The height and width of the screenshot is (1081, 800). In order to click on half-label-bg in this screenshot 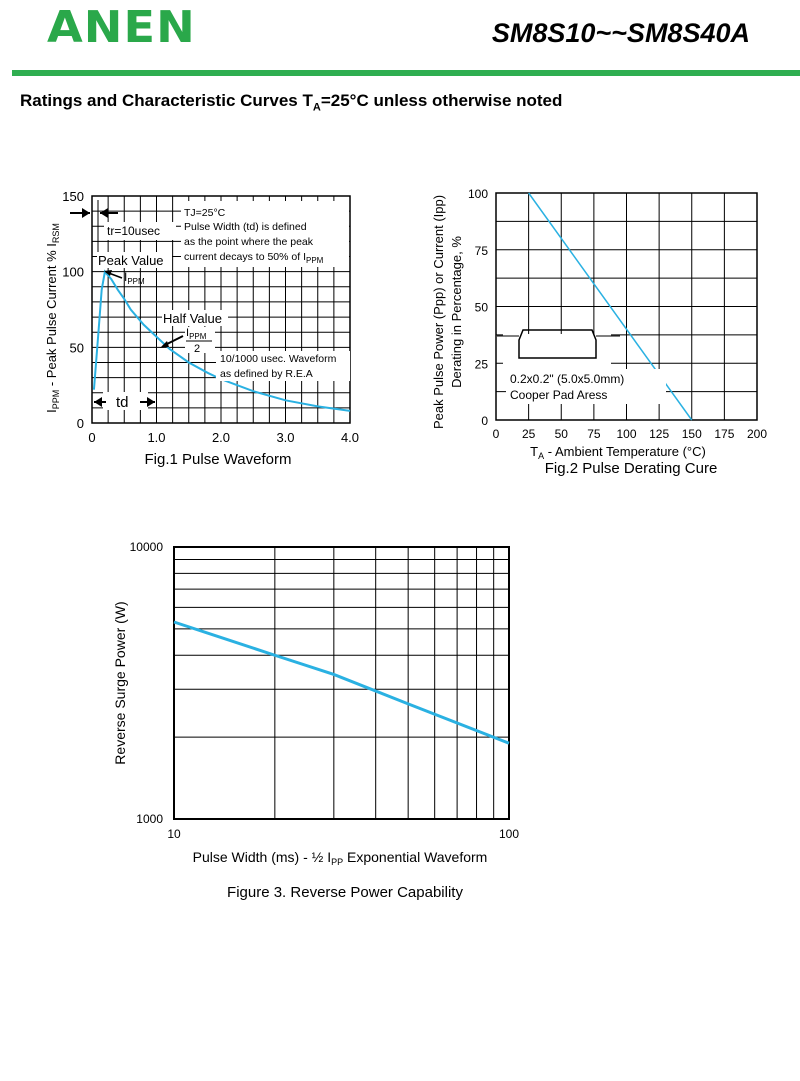, I will do `click(195, 318)`.